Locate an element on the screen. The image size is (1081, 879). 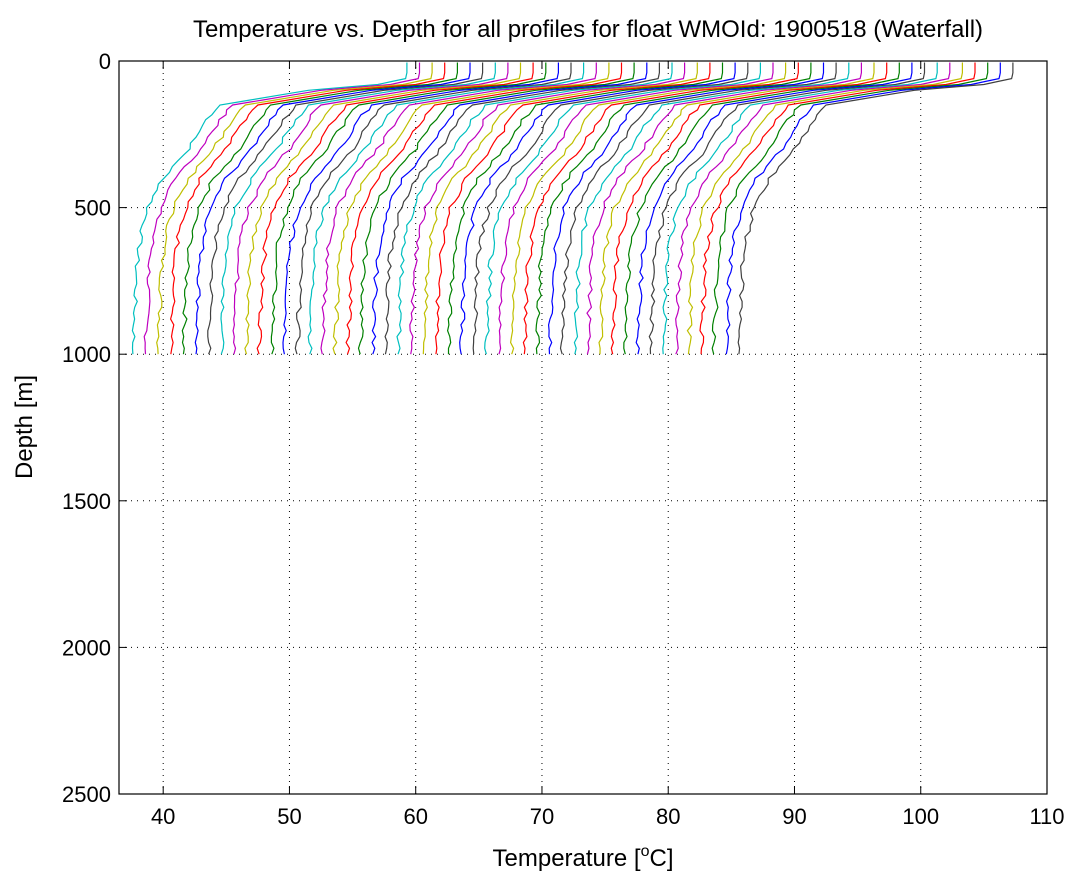
x-tick-label: 110 is located at coordinates (1046, 816).